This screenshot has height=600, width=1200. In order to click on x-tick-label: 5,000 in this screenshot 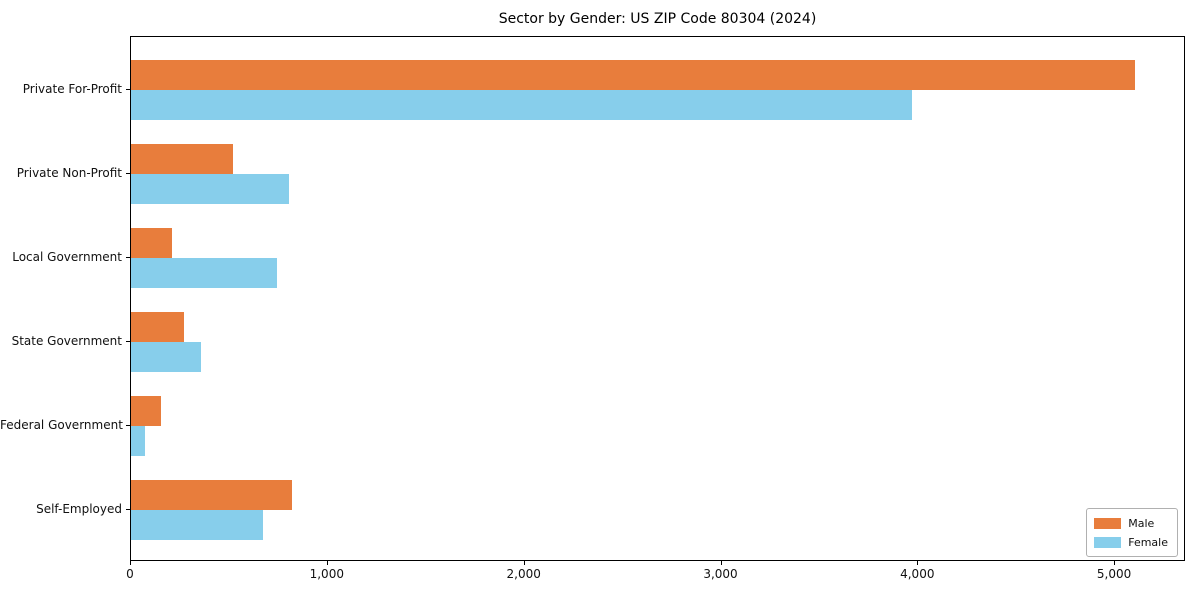, I will do `click(1114, 574)`.